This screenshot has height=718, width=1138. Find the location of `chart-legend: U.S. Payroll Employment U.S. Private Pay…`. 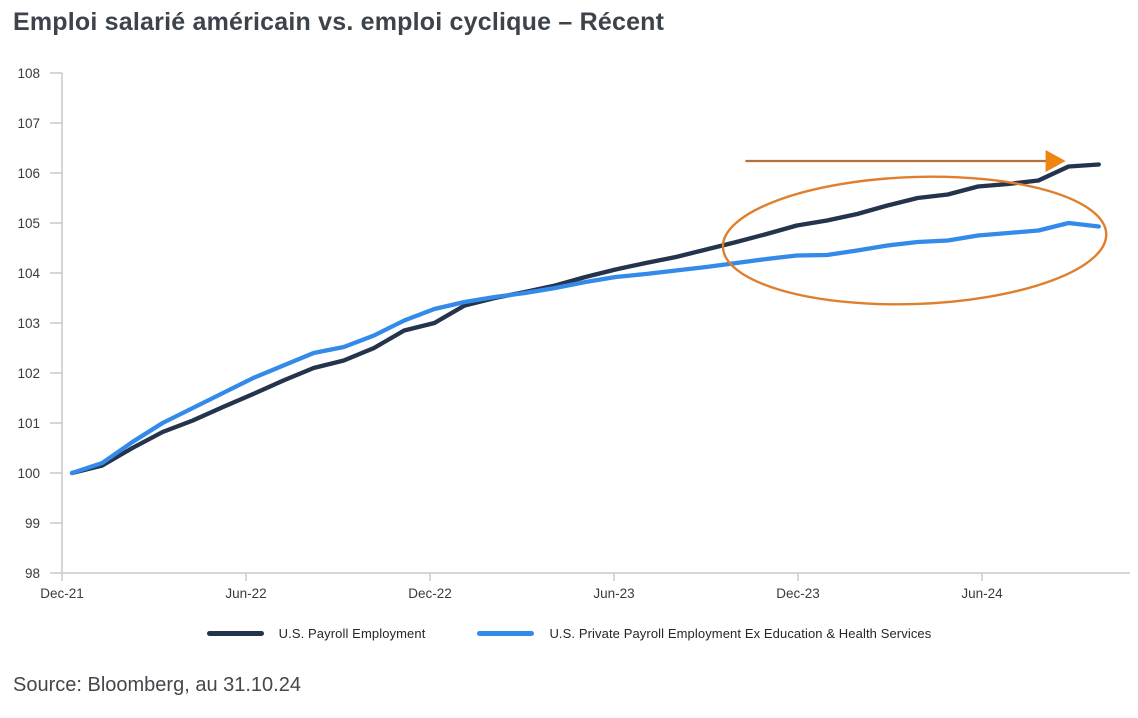

chart-legend: U.S. Payroll Employment U.S. Private Pay… is located at coordinates (569, 633).